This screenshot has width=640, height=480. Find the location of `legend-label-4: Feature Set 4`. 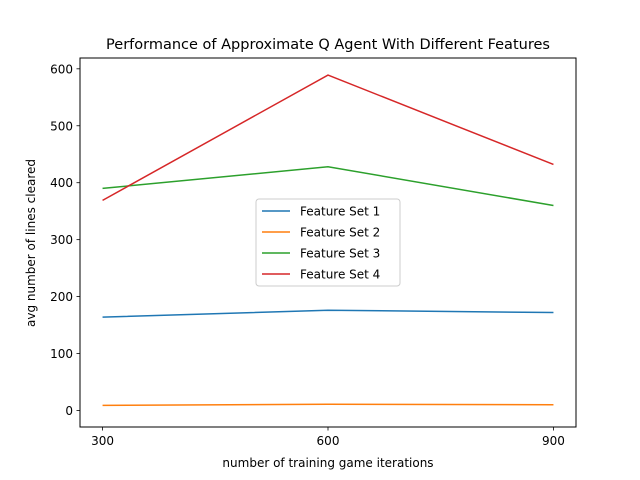

legend-label-4: Feature Set 4 is located at coordinates (340, 275).